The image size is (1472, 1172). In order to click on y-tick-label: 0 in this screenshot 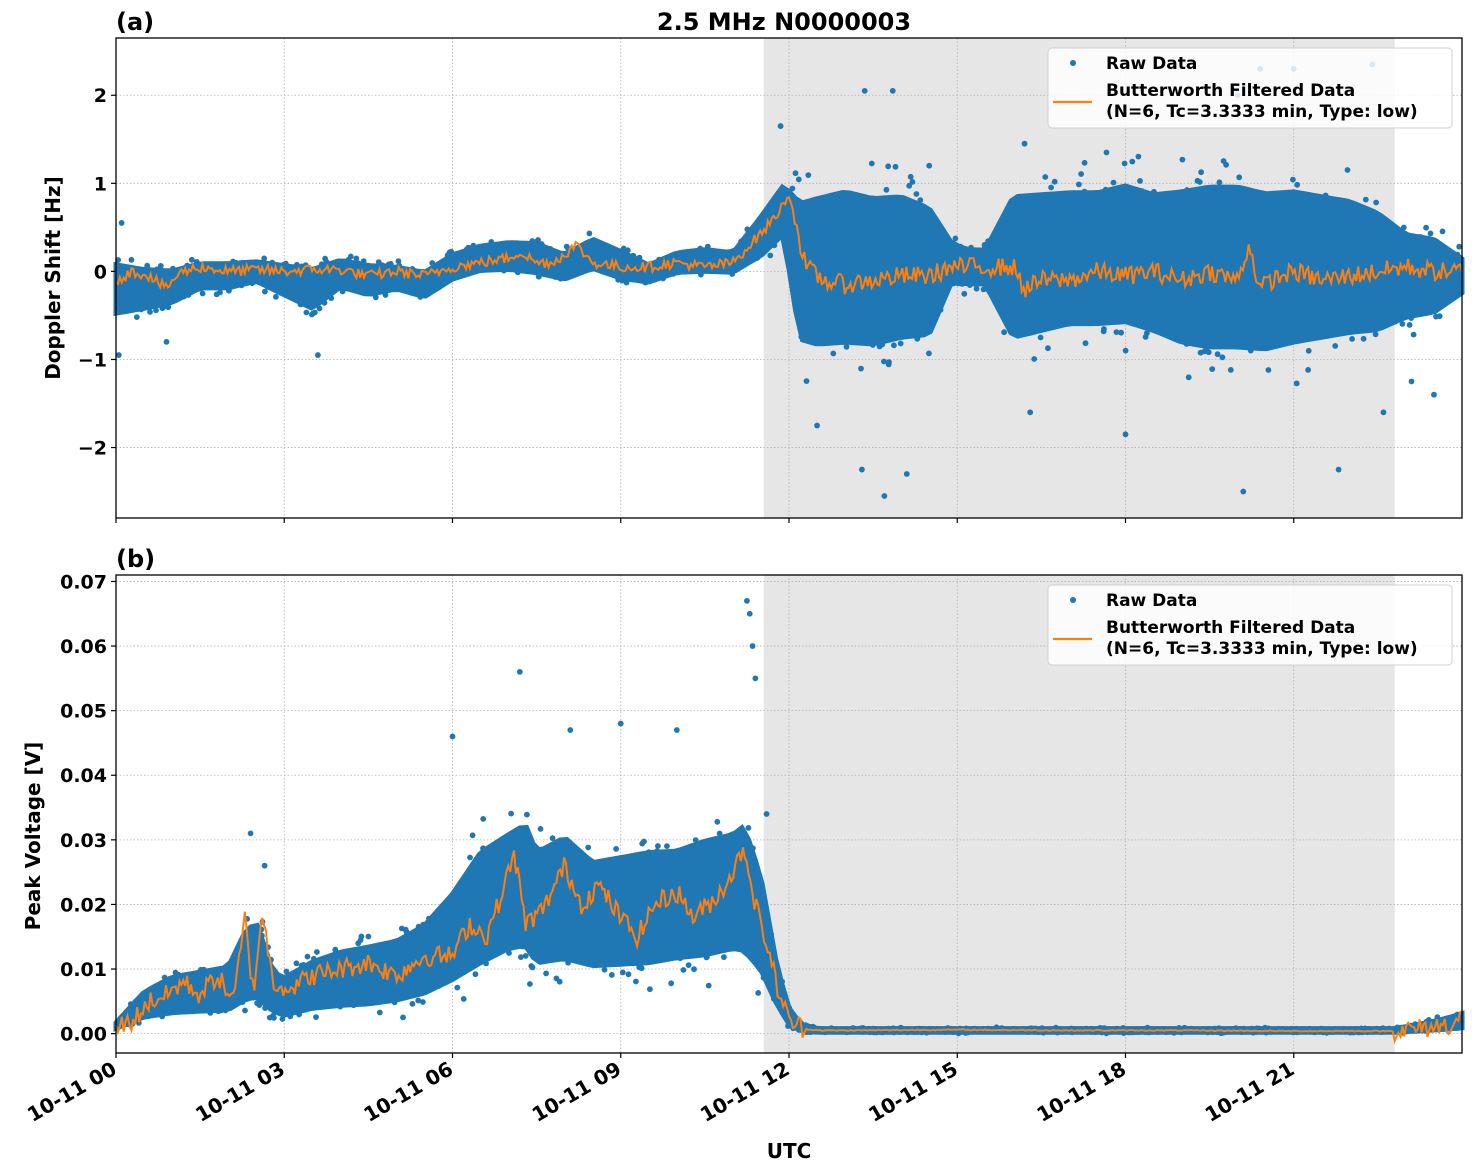, I will do `click(100, 272)`.